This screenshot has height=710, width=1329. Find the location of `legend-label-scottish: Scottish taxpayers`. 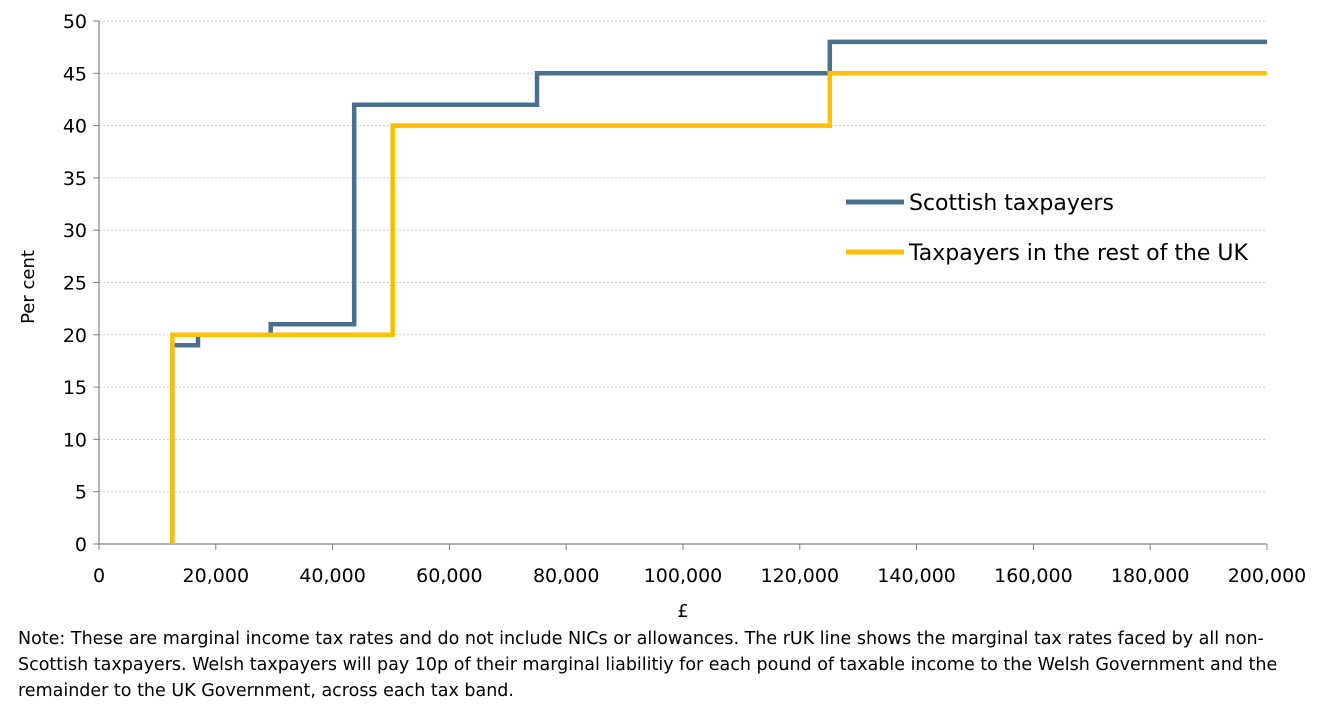

legend-label-scottish: Scottish taxpayers is located at coordinates (1011, 203).